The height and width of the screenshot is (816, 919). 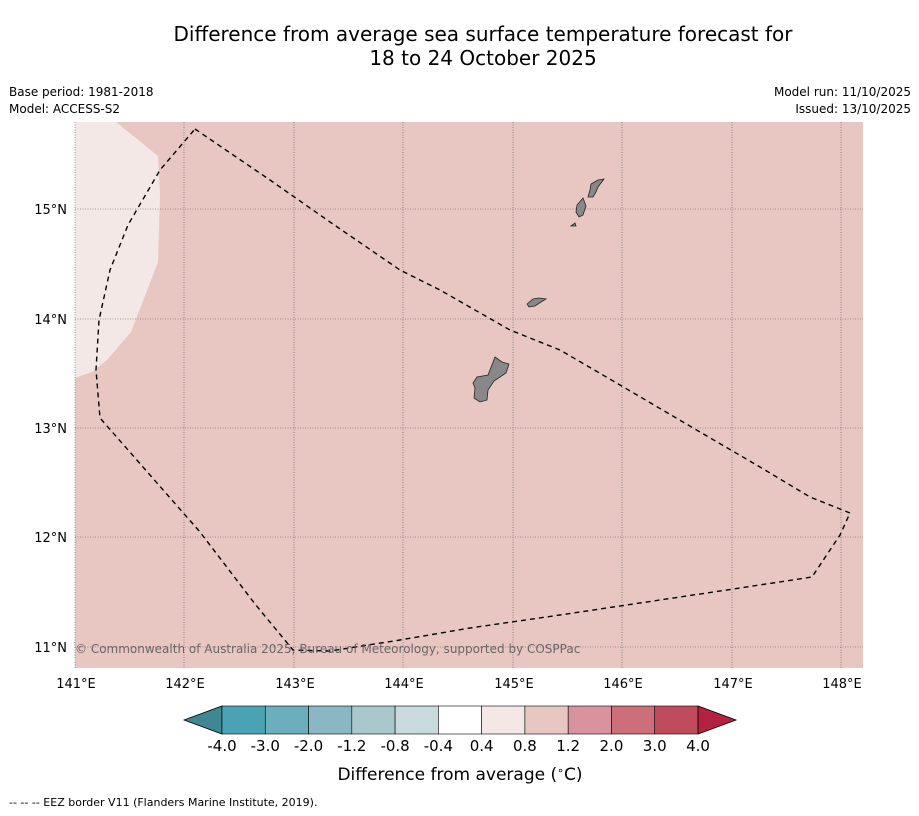 What do you see at coordinates (351, 746) in the screenshot?
I see `colorbar-tick-label: -1.2` at bounding box center [351, 746].